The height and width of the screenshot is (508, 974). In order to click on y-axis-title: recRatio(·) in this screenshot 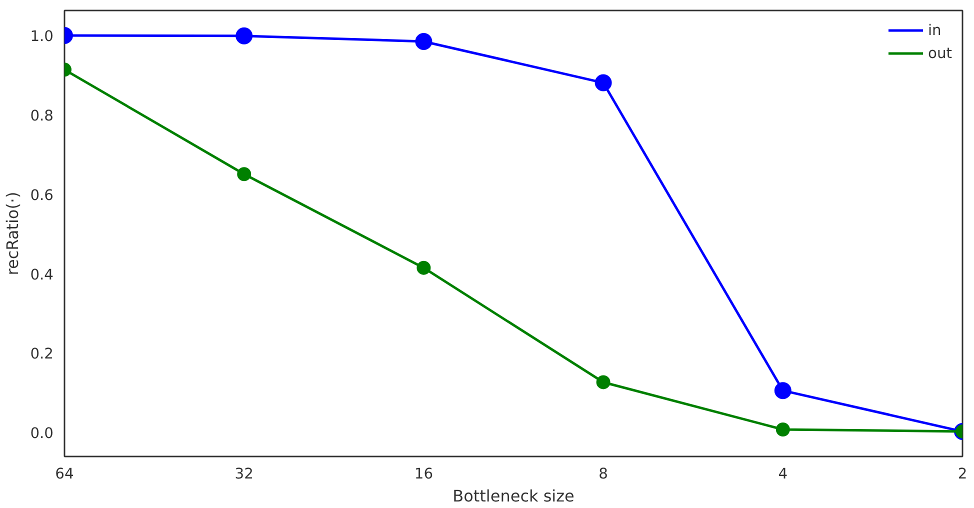, I will do `click(12, 234)`.